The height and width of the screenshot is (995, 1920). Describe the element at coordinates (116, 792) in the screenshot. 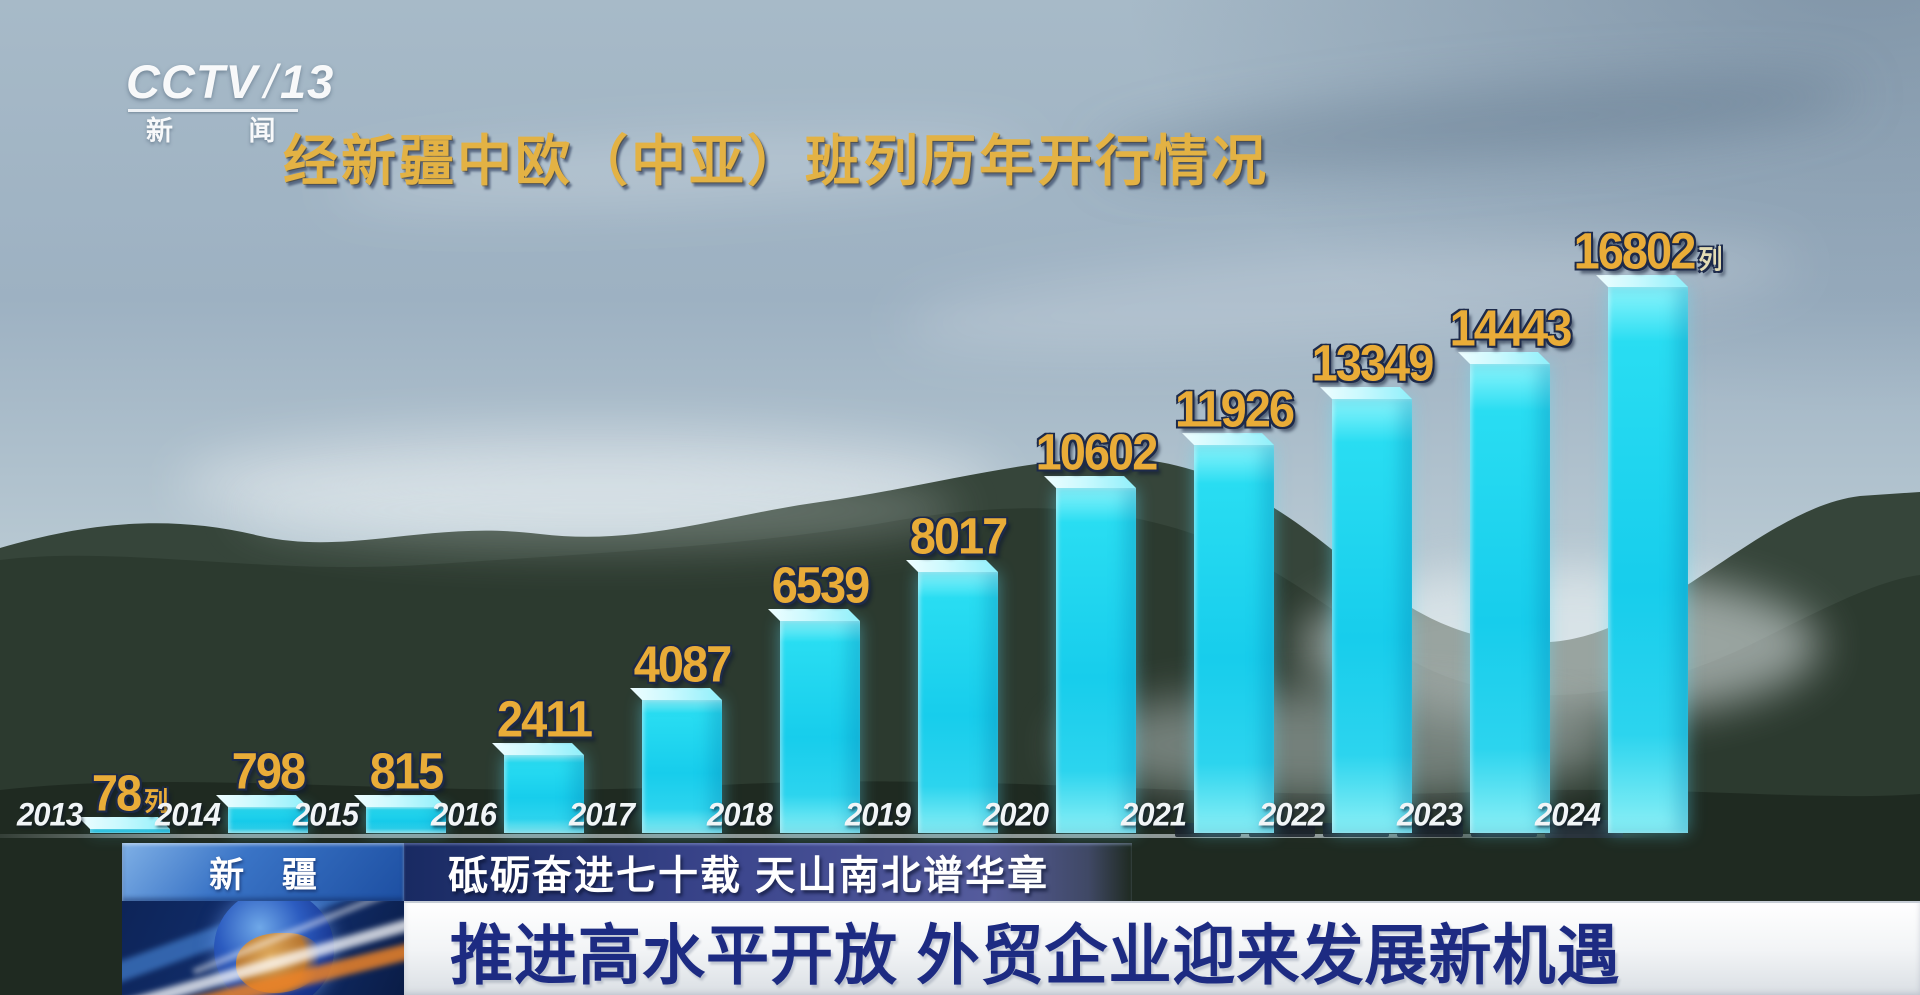

I see `bar-value-number: 78` at that location.